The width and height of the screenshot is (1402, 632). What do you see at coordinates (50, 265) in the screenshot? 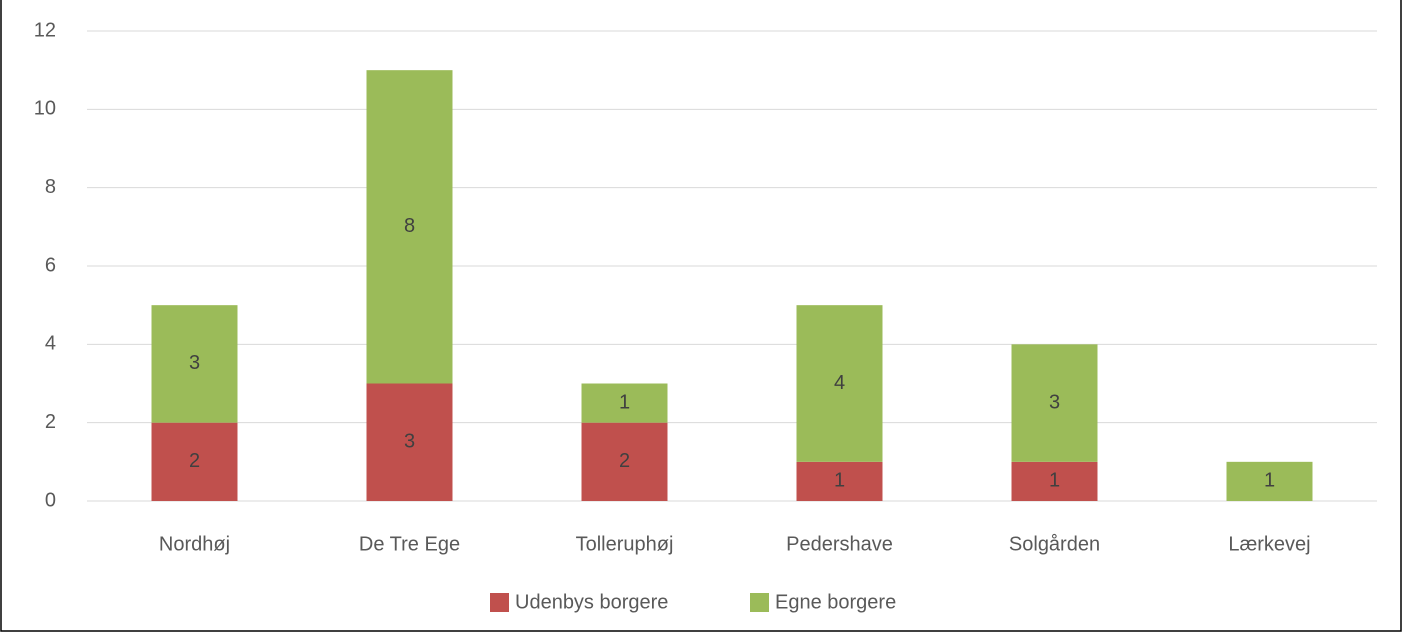
I see `y-tick-label: 6` at bounding box center [50, 265].